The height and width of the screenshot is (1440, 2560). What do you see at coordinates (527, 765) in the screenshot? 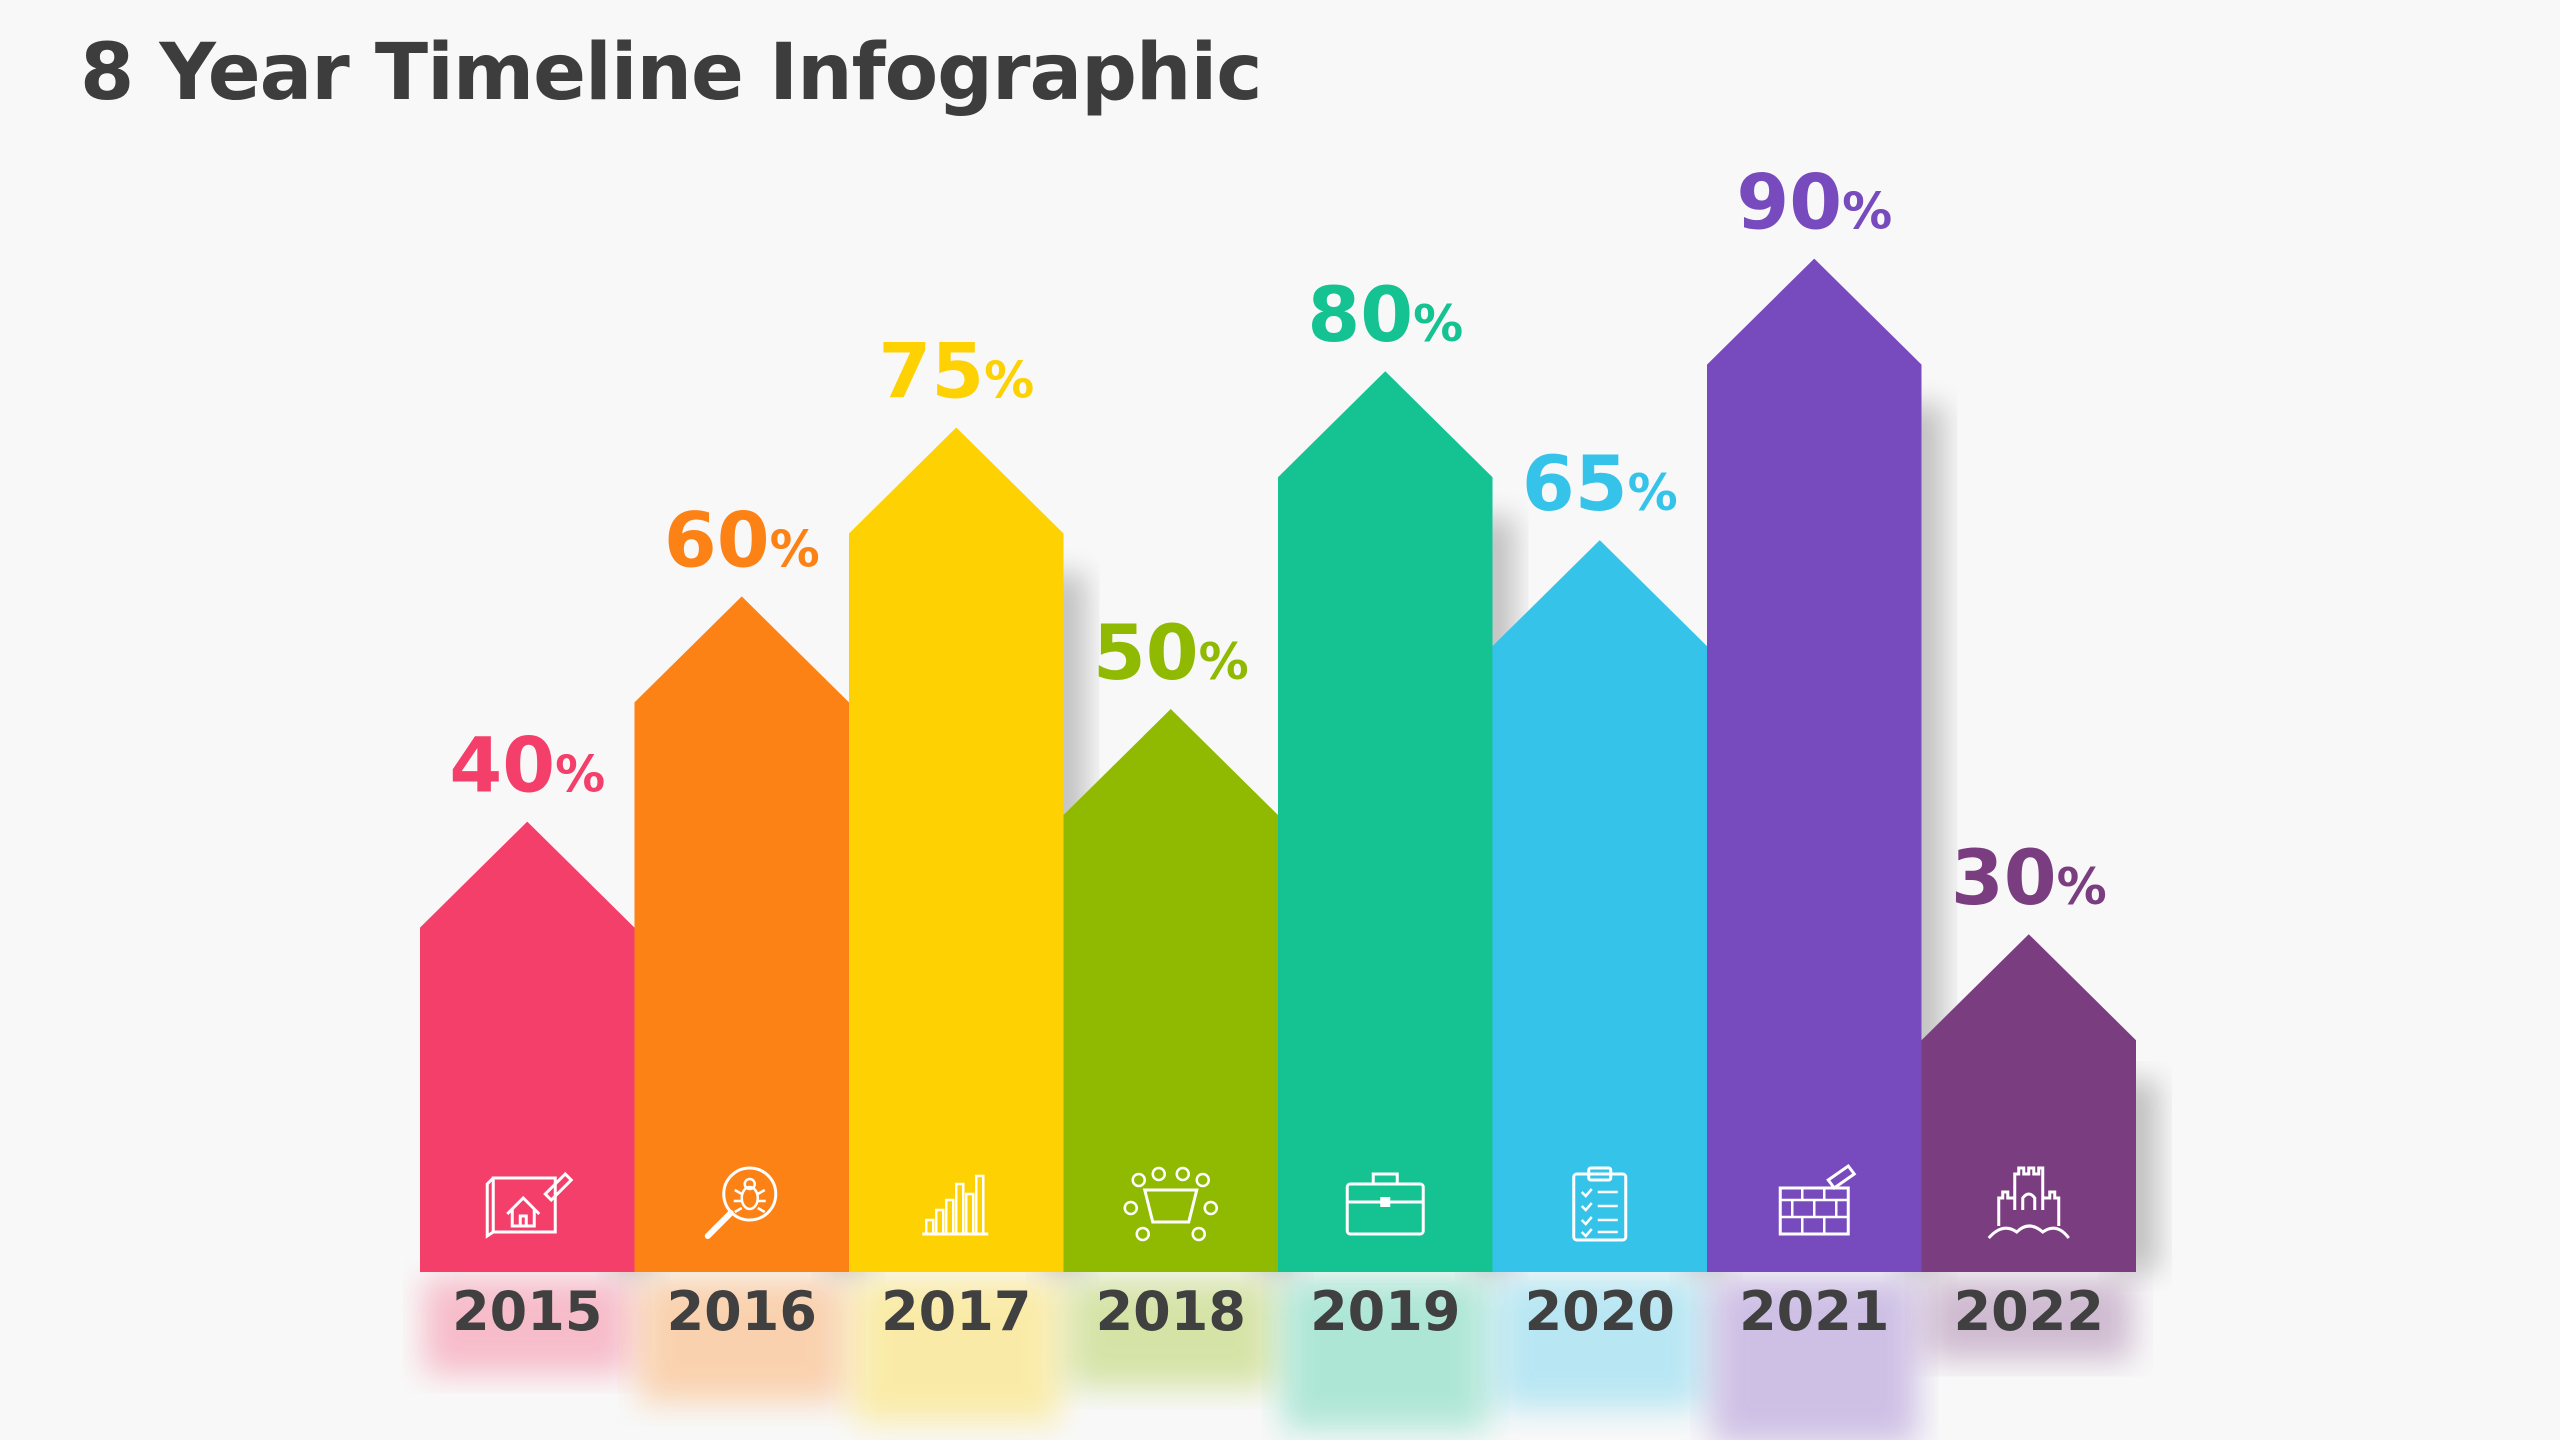
I see `value-label-2015: 40%` at bounding box center [527, 765].